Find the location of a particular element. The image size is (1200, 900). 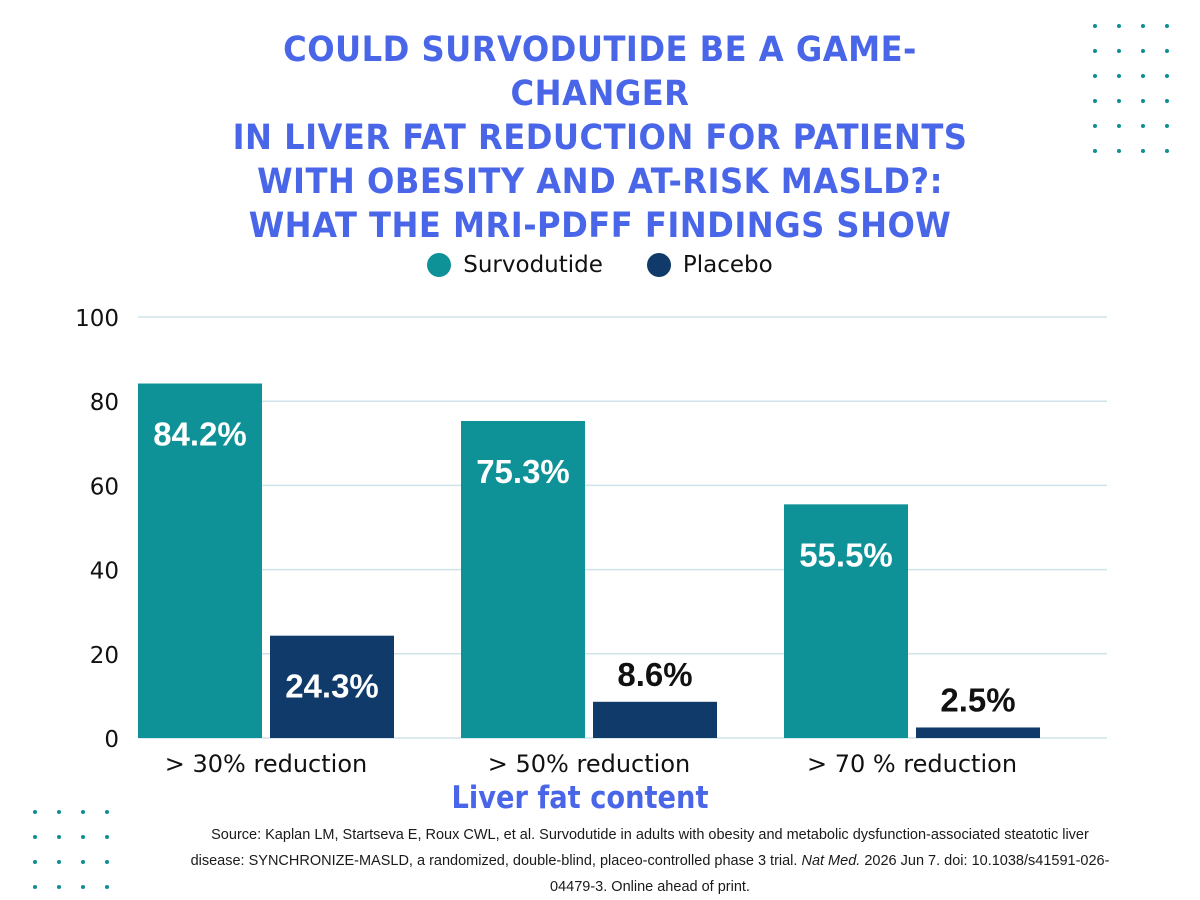

legend-item-survodutide: Survodutide is located at coordinates (515, 265).